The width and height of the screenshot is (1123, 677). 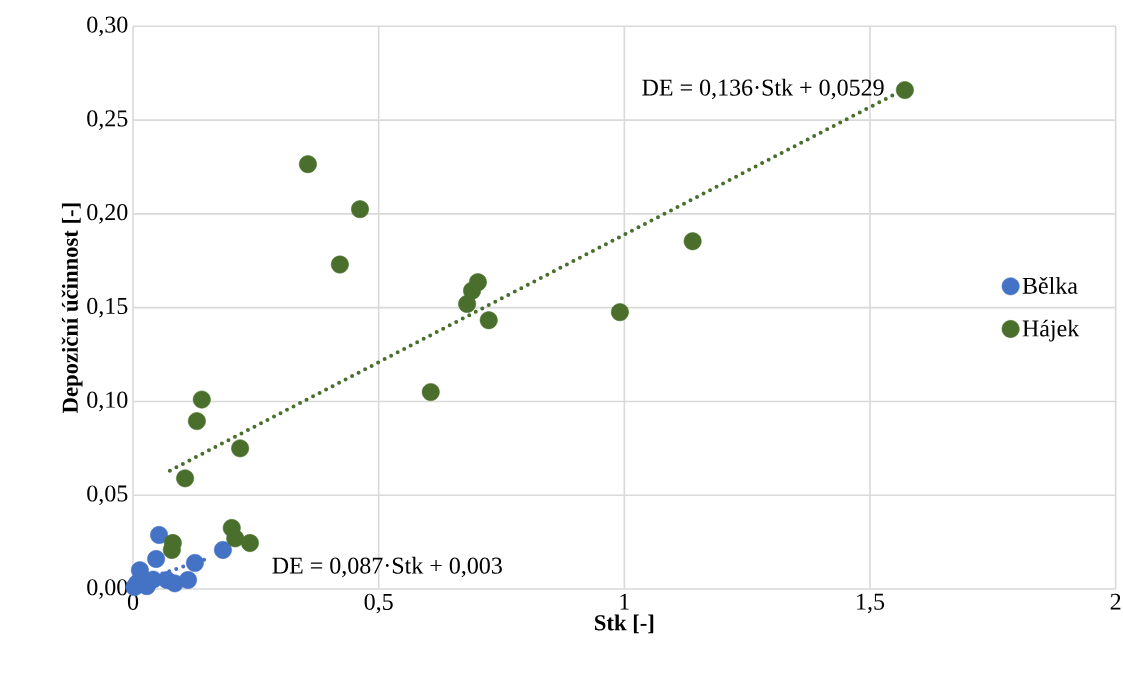 What do you see at coordinates (763, 89) in the screenshot?
I see `annotation: DE = 0,136·Stk + 0,0529` at bounding box center [763, 89].